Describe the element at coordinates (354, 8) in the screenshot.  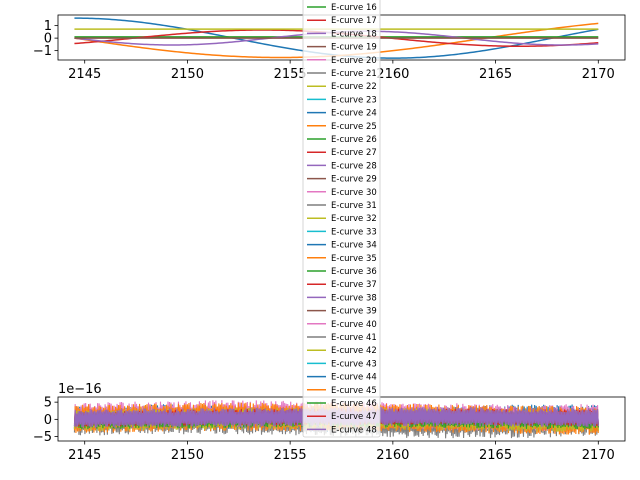
I see `legend-label: E-curve 16` at that location.